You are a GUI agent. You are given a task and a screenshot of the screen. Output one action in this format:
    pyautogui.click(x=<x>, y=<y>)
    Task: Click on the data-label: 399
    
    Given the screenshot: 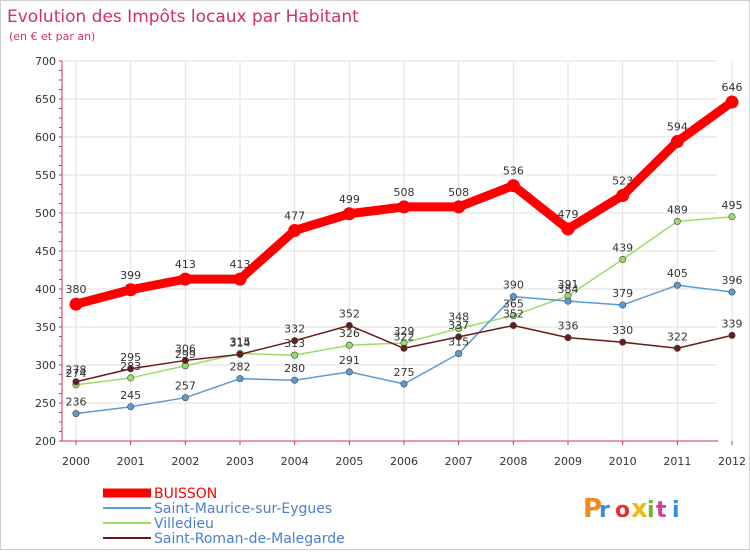 What is the action you would take?
    pyautogui.click(x=130, y=275)
    